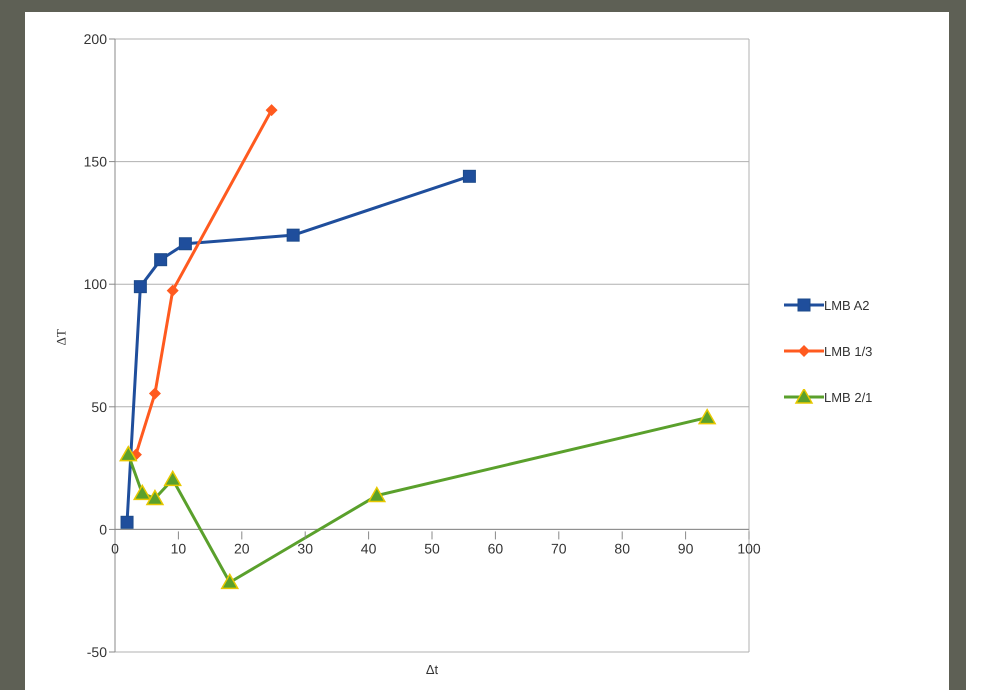 Image resolution: width=982 pixels, height=698 pixels. What do you see at coordinates (61, 337) in the screenshot?
I see `y-axis-title: ΔT` at bounding box center [61, 337].